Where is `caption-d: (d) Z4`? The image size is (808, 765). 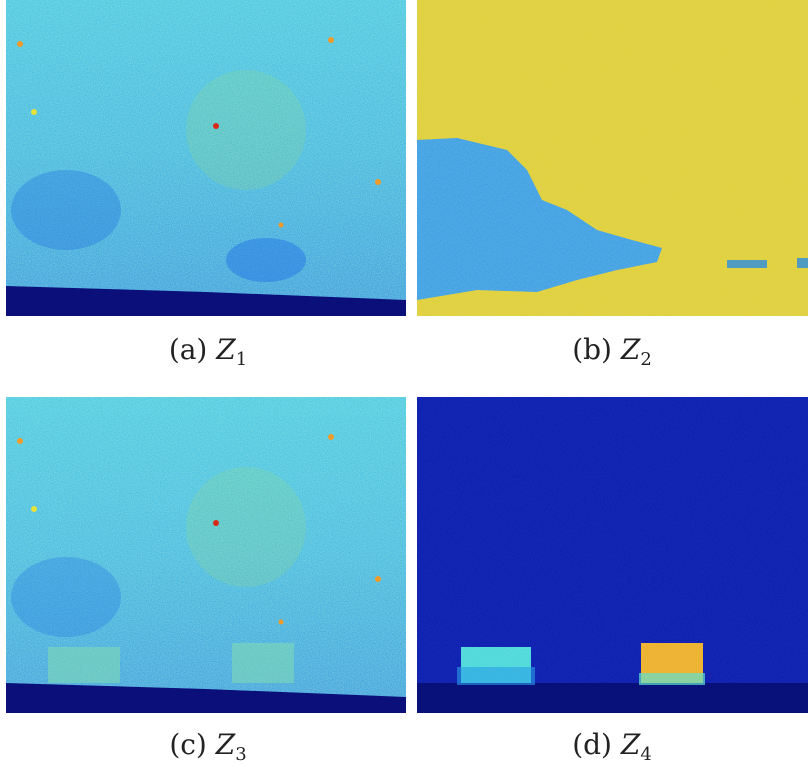
caption-d: (d) Z4 is located at coordinates (609, 747).